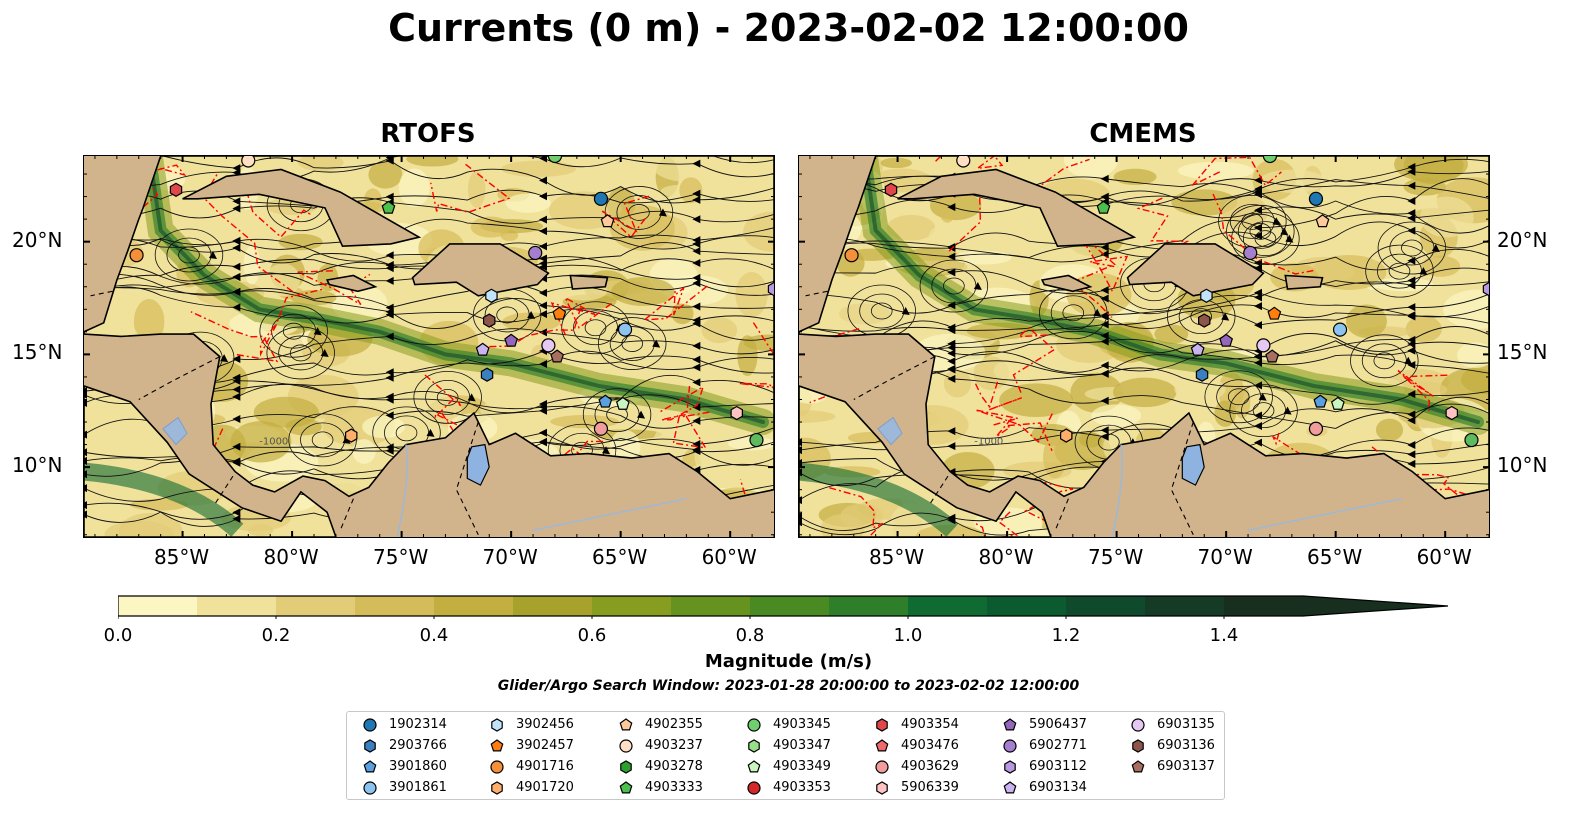  Describe the element at coordinates (750, 635) in the screenshot. I see `colorbar-tick-label: 0.8` at that location.